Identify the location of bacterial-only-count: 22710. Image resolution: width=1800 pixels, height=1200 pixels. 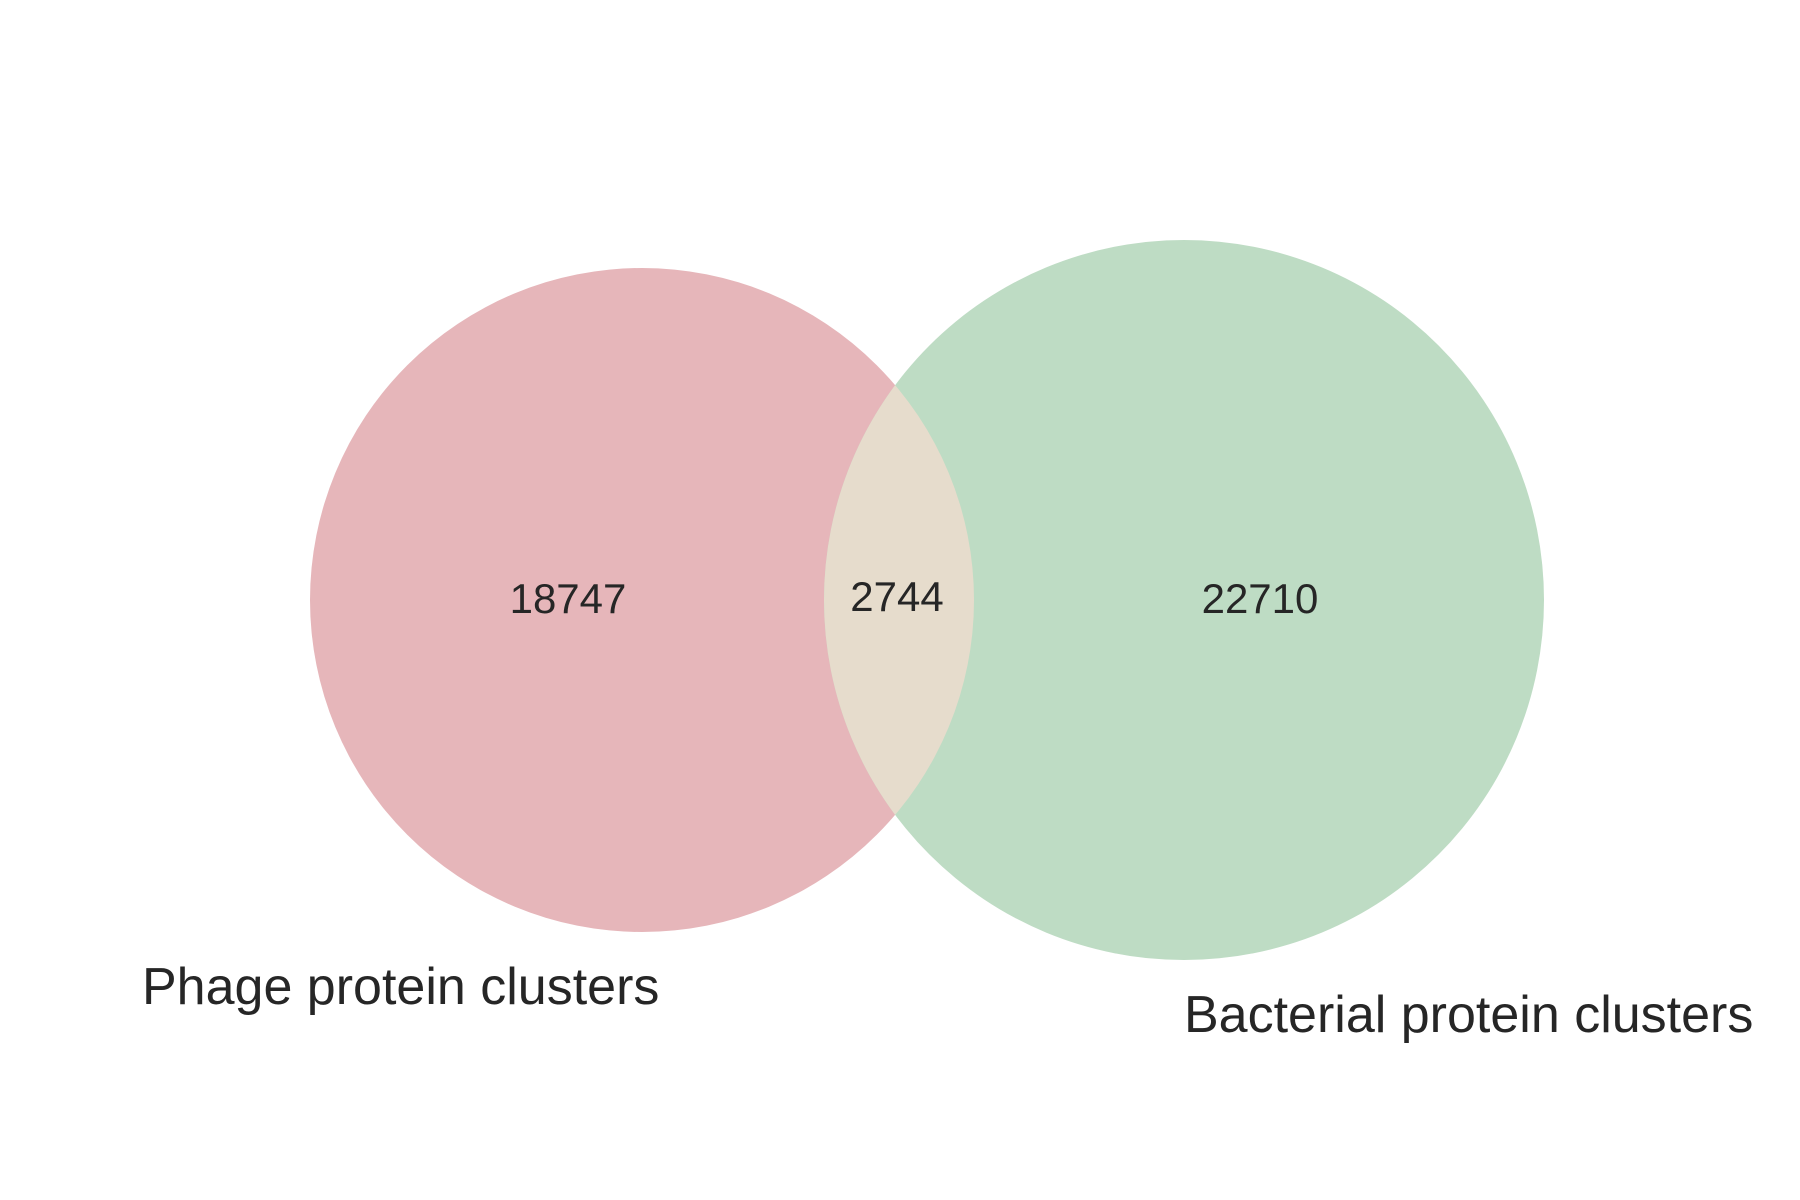
(1260, 598).